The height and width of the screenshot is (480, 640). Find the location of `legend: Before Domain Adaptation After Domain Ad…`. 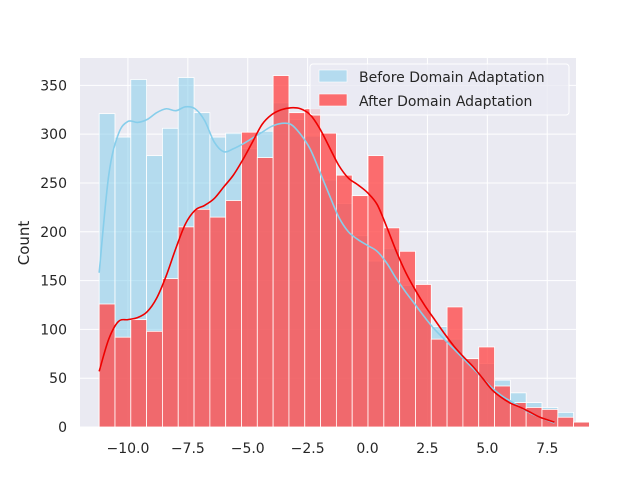

legend: Before Domain Adaptation After Domain Ad… is located at coordinates (439, 89).